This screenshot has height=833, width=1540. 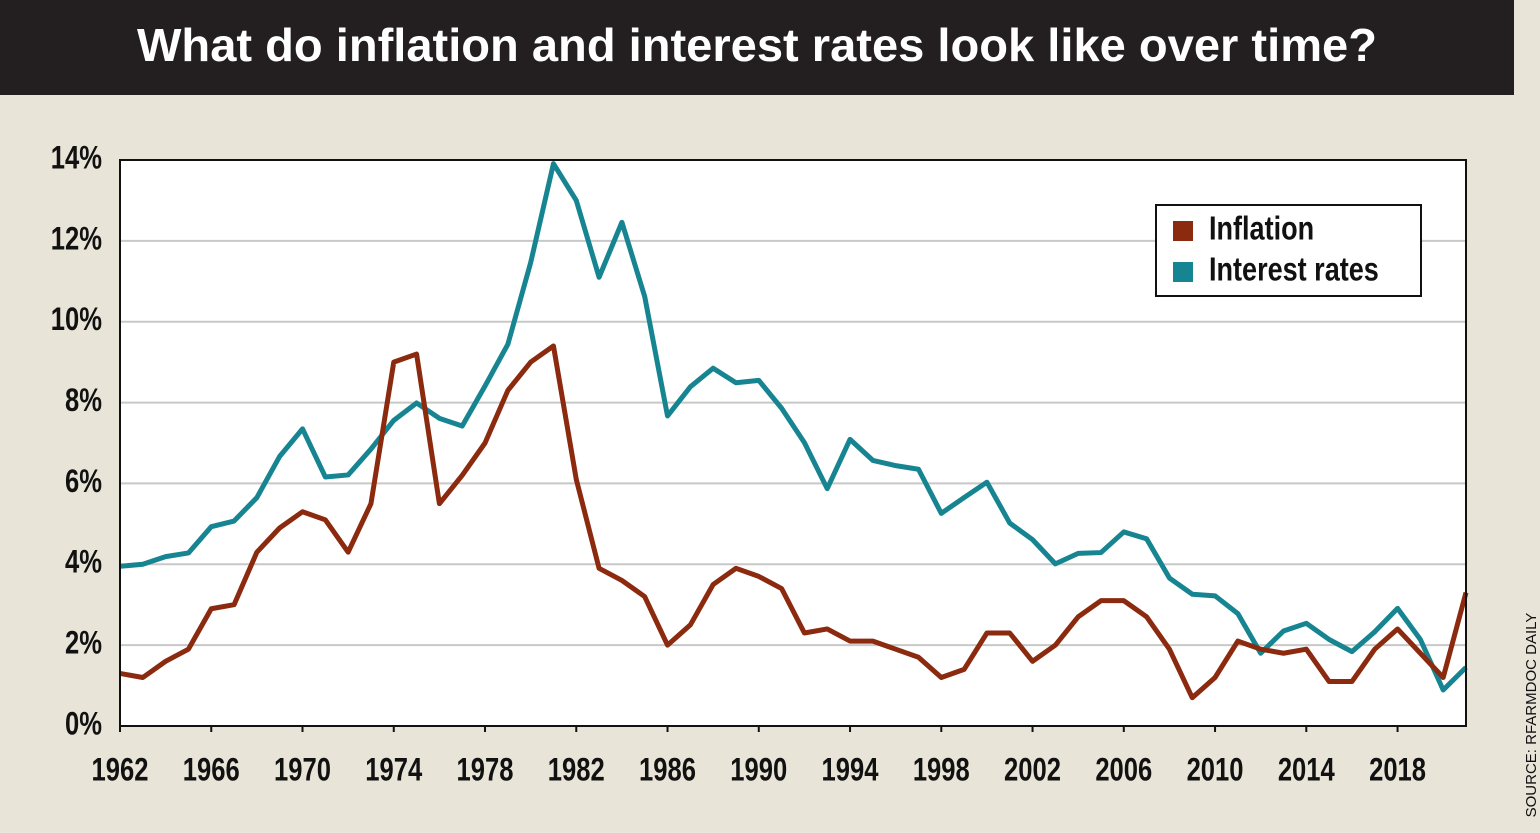 What do you see at coordinates (211, 770) in the screenshot?
I see `x-tick-label: 1966` at bounding box center [211, 770].